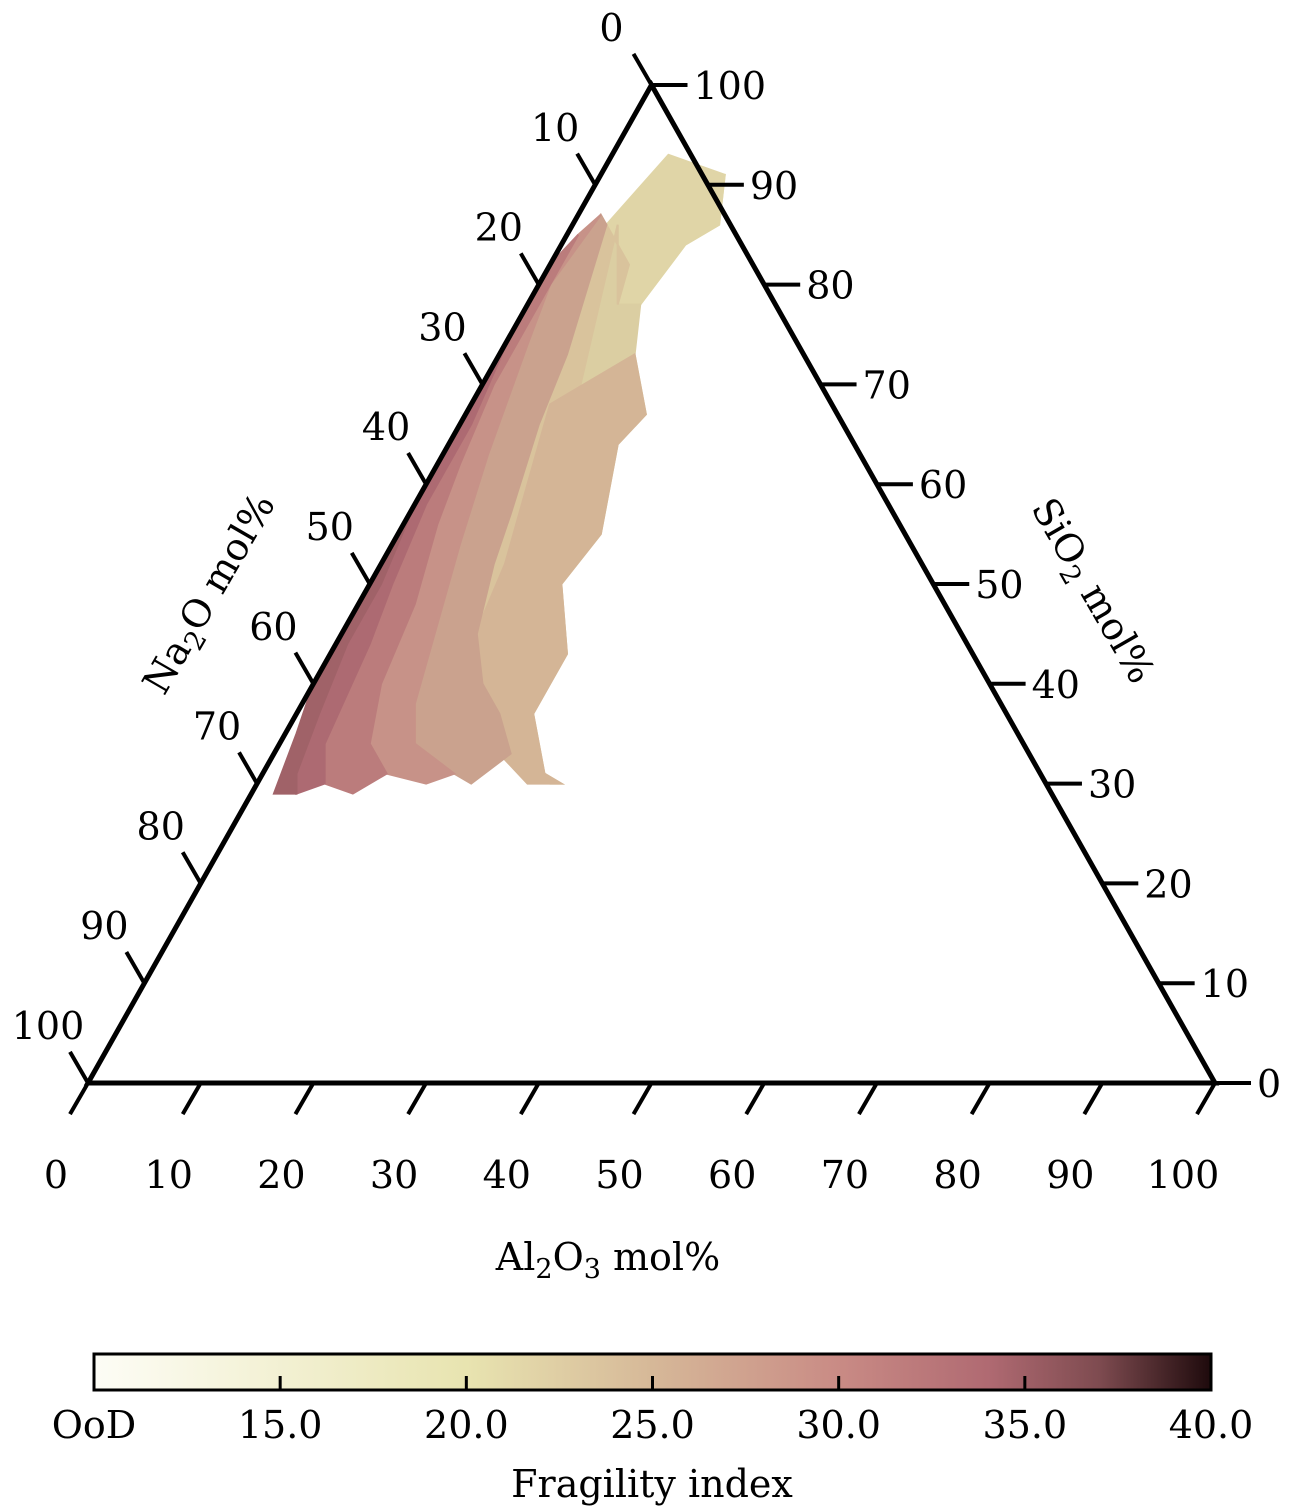  What do you see at coordinates (887, 385) in the screenshot?
I see `right-tick-label: 70` at bounding box center [887, 385].